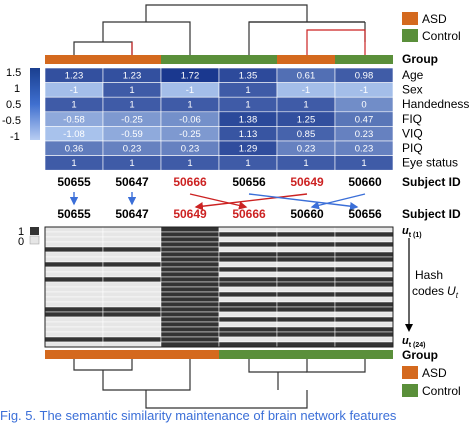 Image resolution: width=474 pixels, height=429 pixels. I want to click on hash-legend: 1 0, so click(29, 237).